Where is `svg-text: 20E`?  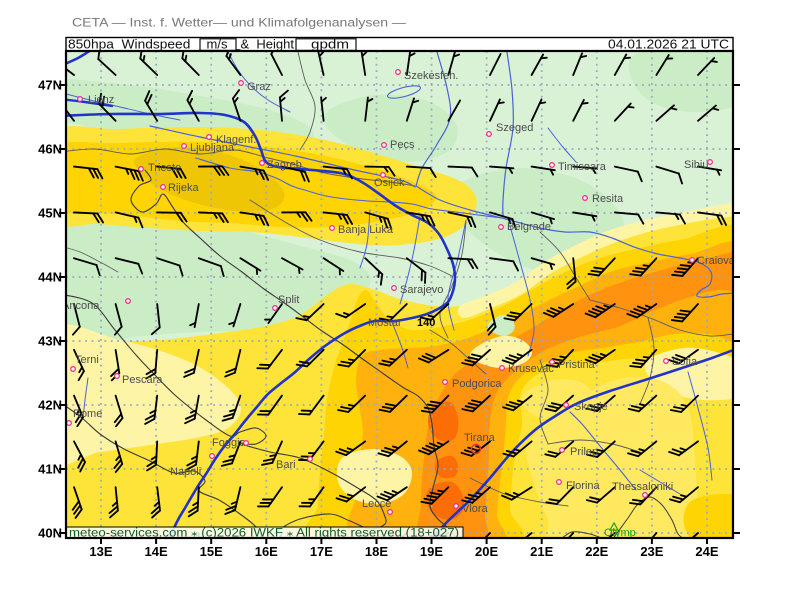 svg-text: 20E is located at coordinates (486, 551).